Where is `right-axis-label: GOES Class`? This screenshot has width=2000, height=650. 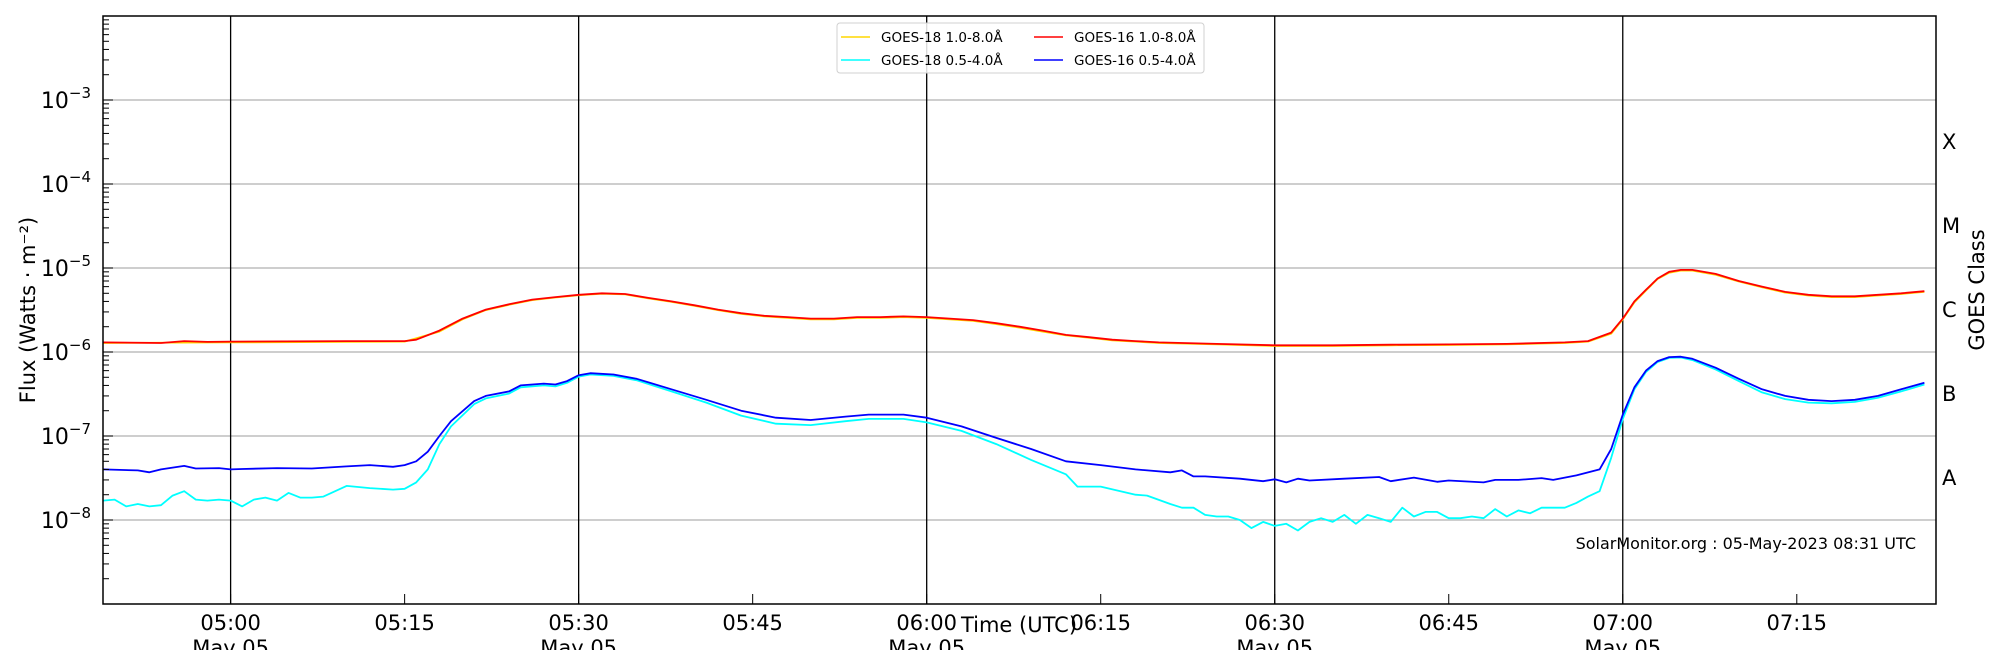
right-axis-label: GOES Class is located at coordinates (1977, 289).